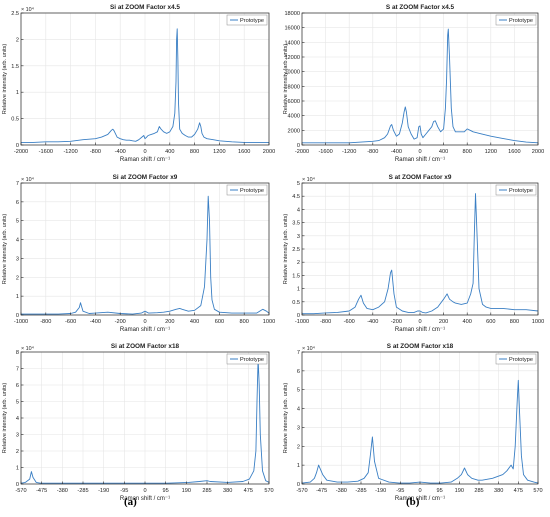 Image resolution: width=550 pixels, height=517 pixels. What do you see at coordinates (145, 346) in the screenshot?
I see `chart-title: Si at ZOOM Factor x18` at bounding box center [145, 346].